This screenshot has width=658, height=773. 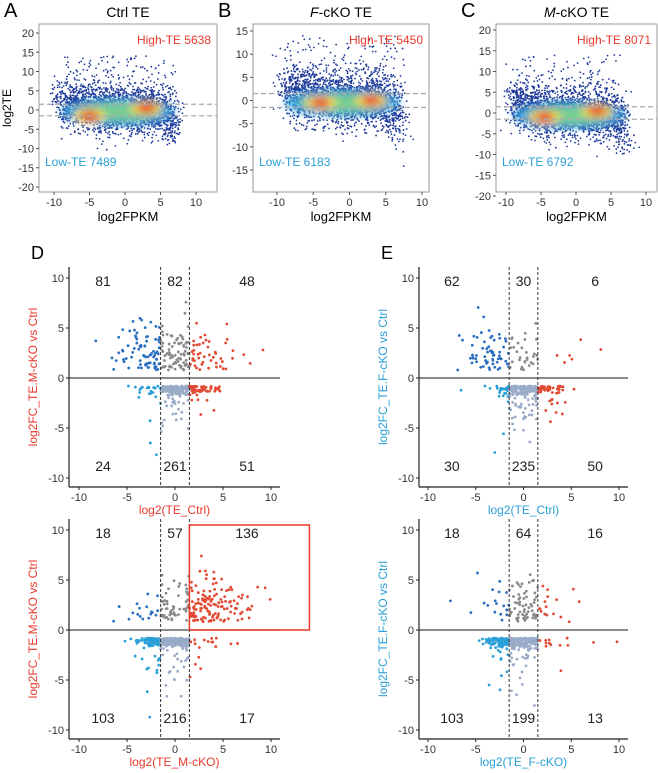 I want to click on density-peak, so click(x=371, y=100).